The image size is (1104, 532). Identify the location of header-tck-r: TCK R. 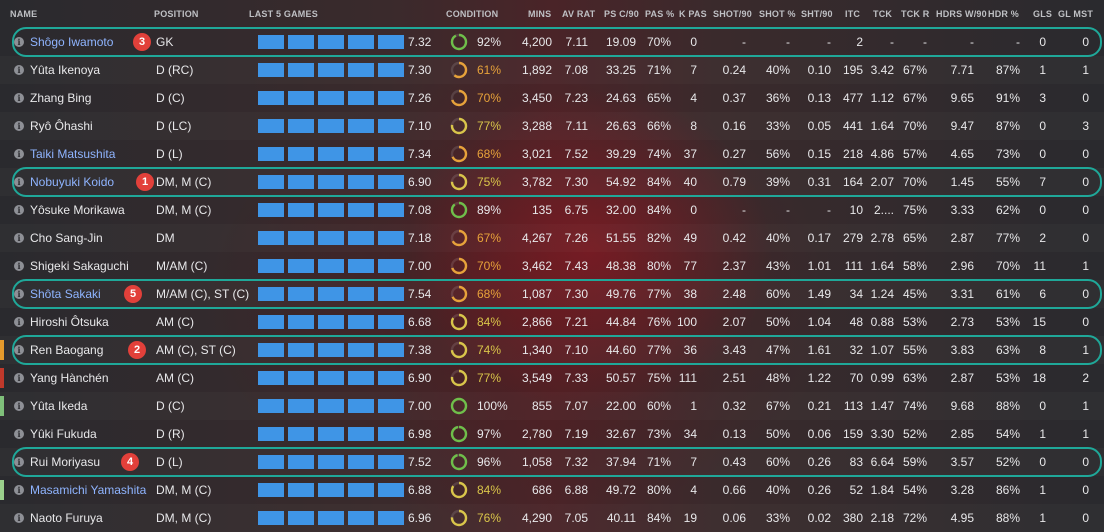
(915, 14).